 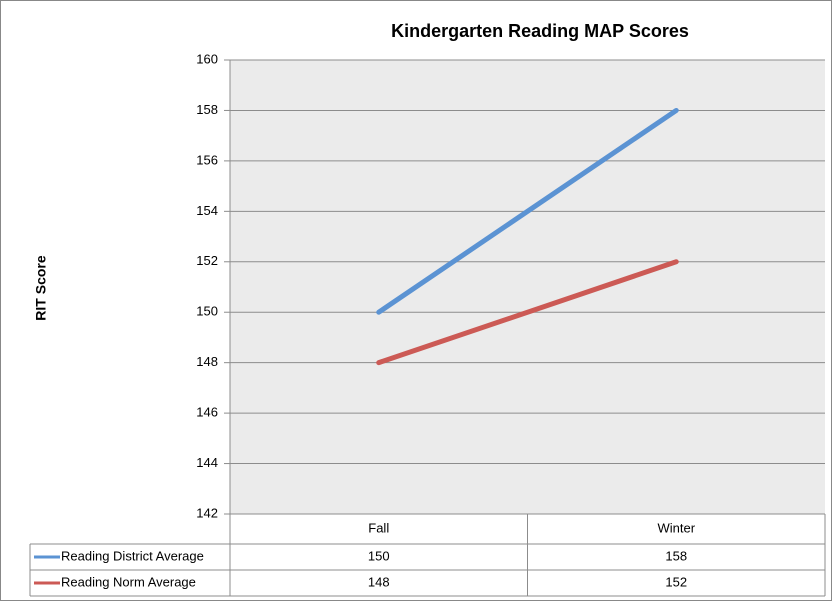 I want to click on table-value: 152, so click(x=676, y=581).